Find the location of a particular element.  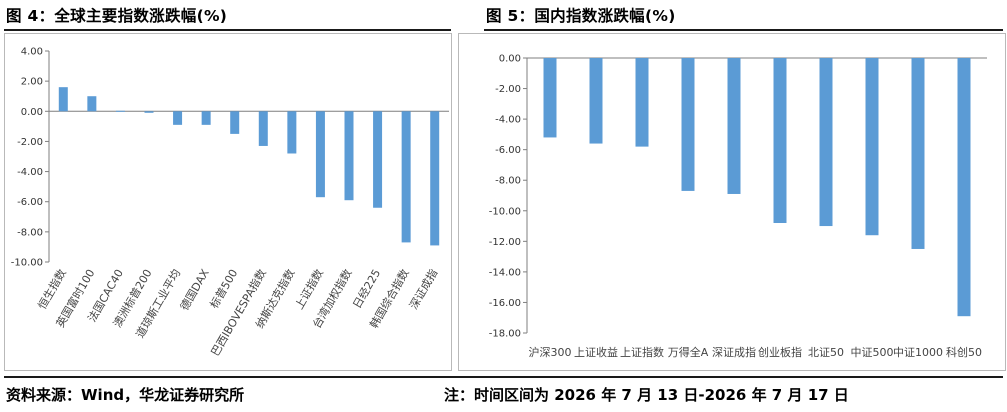

source-note: 资料来源：Wind，华龙证券研究所 is located at coordinates (125, 395).